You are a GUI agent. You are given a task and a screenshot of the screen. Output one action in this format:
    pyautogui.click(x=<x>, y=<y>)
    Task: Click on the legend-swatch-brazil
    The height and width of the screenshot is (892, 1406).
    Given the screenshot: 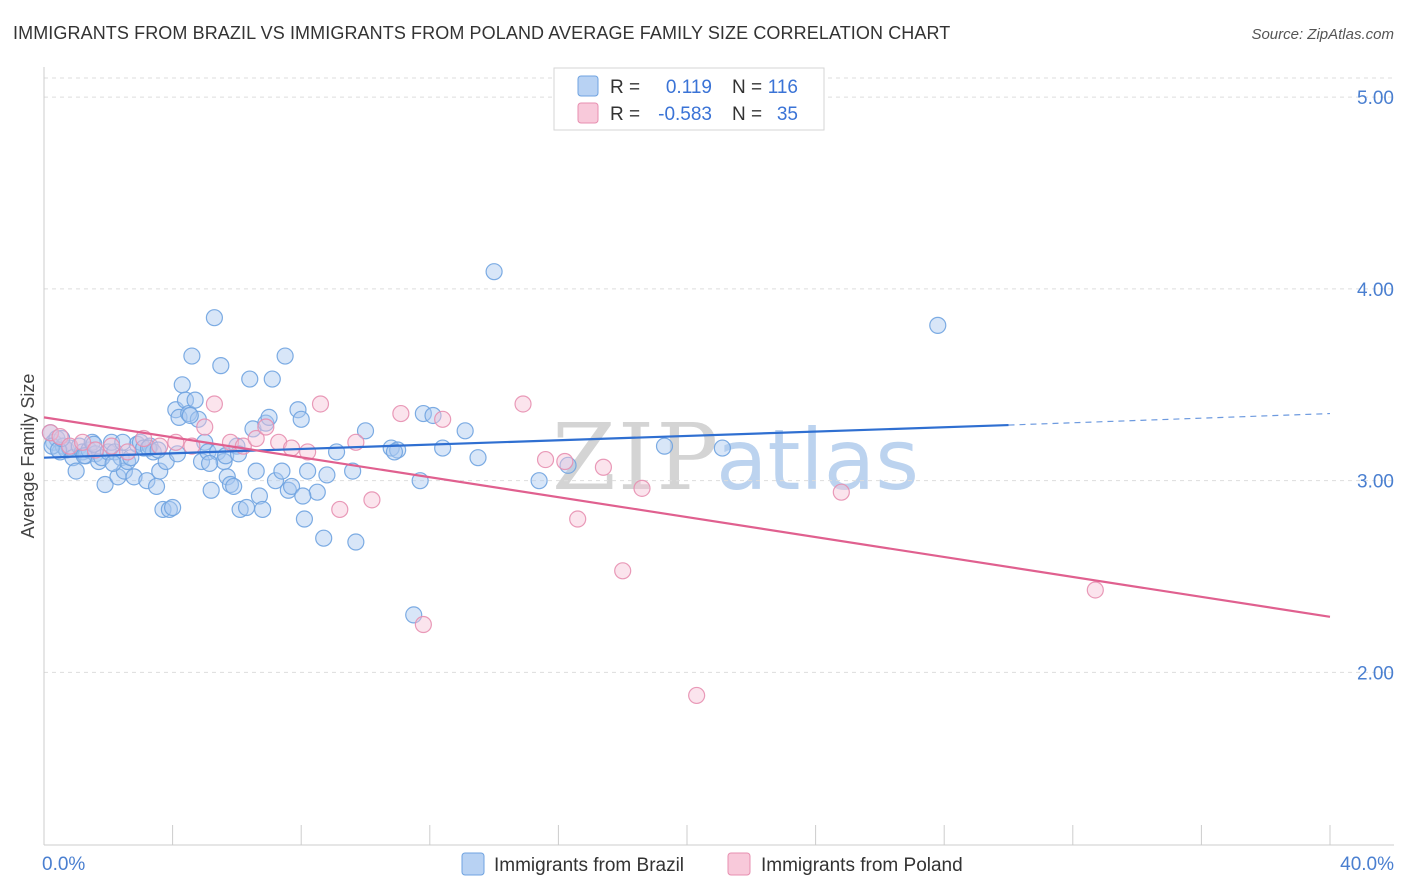 What is the action you would take?
    pyautogui.click(x=473, y=864)
    